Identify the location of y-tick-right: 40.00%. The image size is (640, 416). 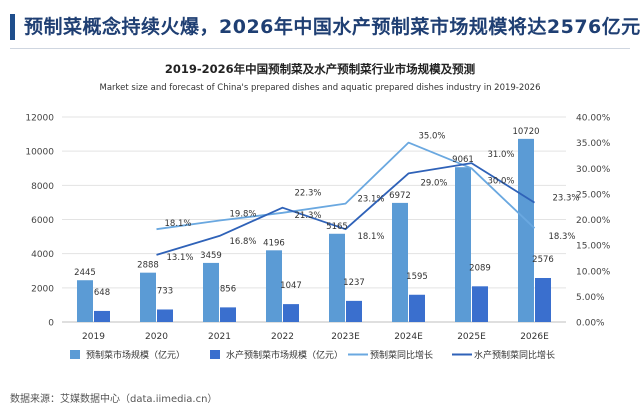
(593, 119).